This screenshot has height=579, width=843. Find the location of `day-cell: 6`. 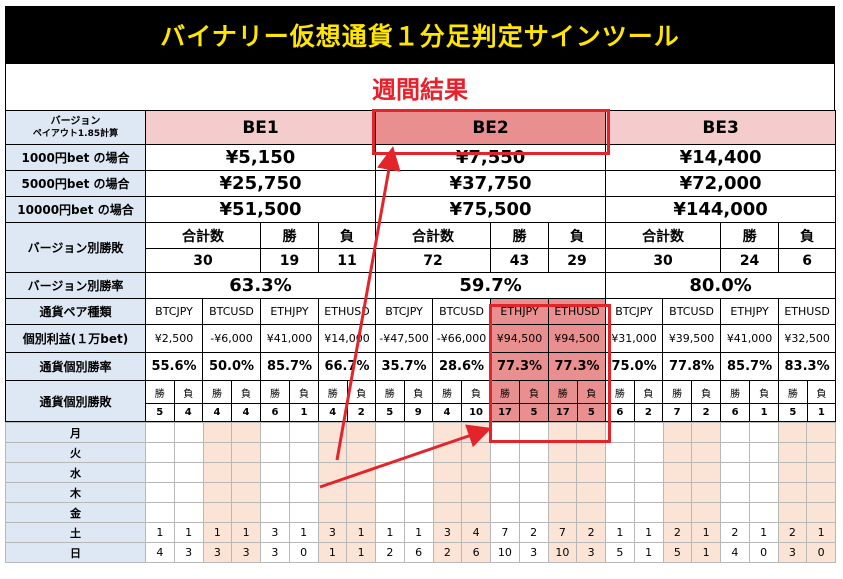

day-cell: 6 is located at coordinates (476, 552).